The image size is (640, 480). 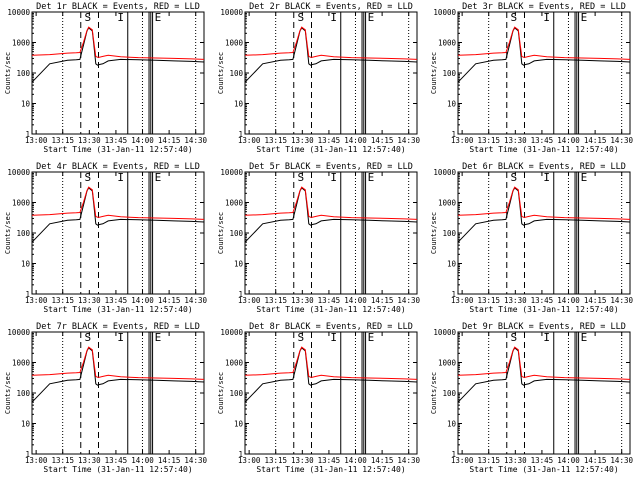 I want to click on panel-title: Det 6r BLACK = Events, RED = LLD, so click(x=544, y=167).